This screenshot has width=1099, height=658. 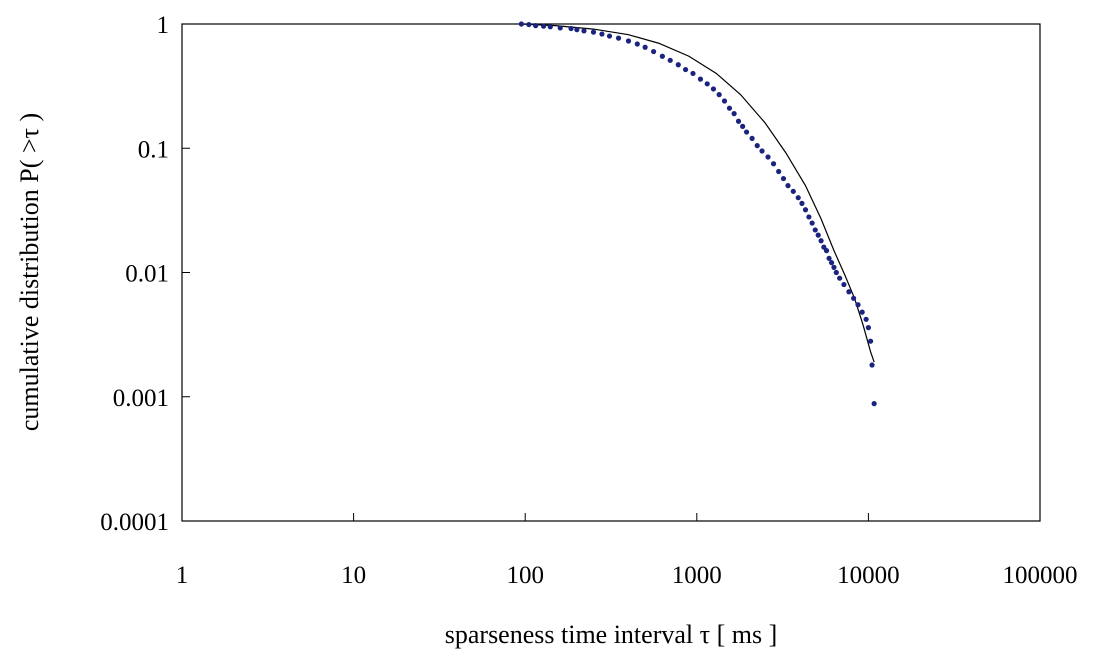 What do you see at coordinates (141, 398) in the screenshot?
I see `y-tick-label: 0.001` at bounding box center [141, 398].